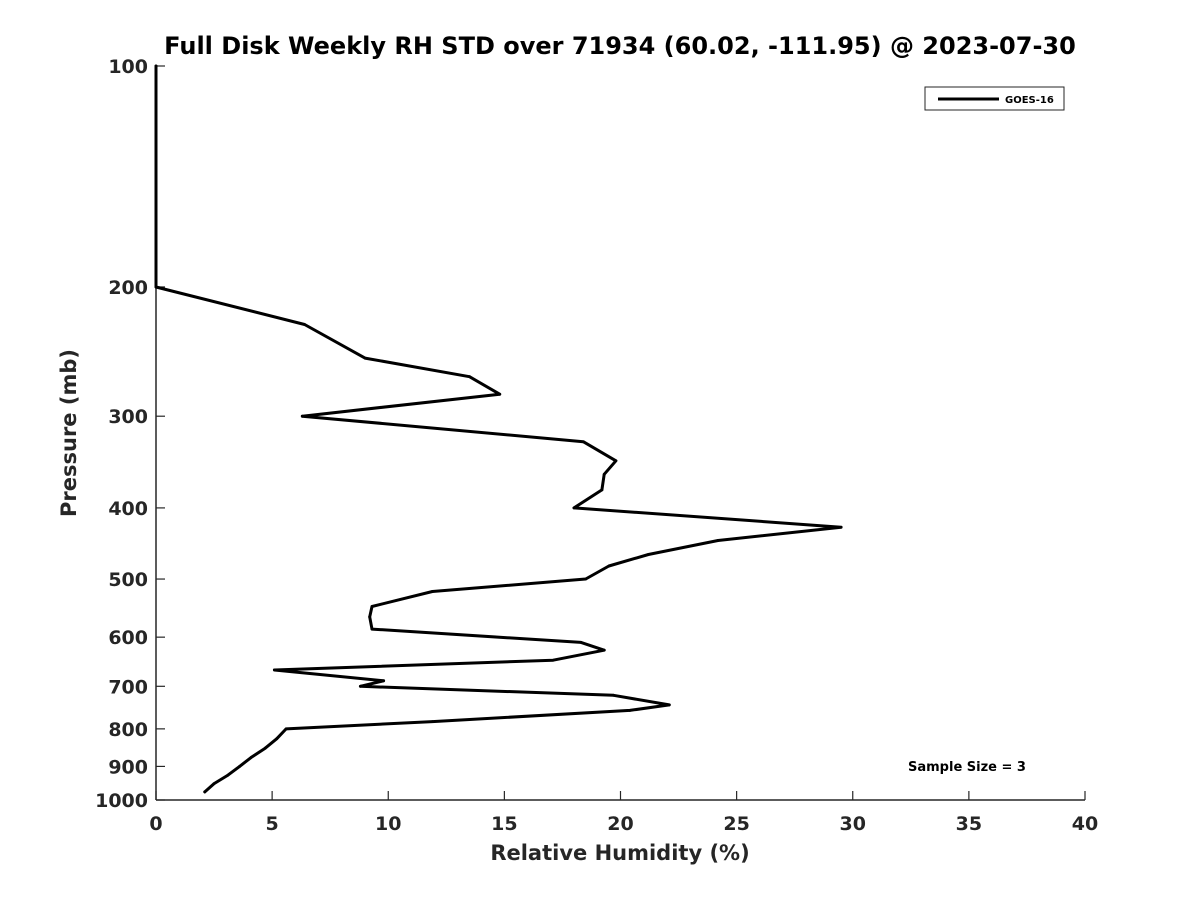  Describe the element at coordinates (128, 638) in the screenshot. I see `y-tick-label-600: 600` at that location.